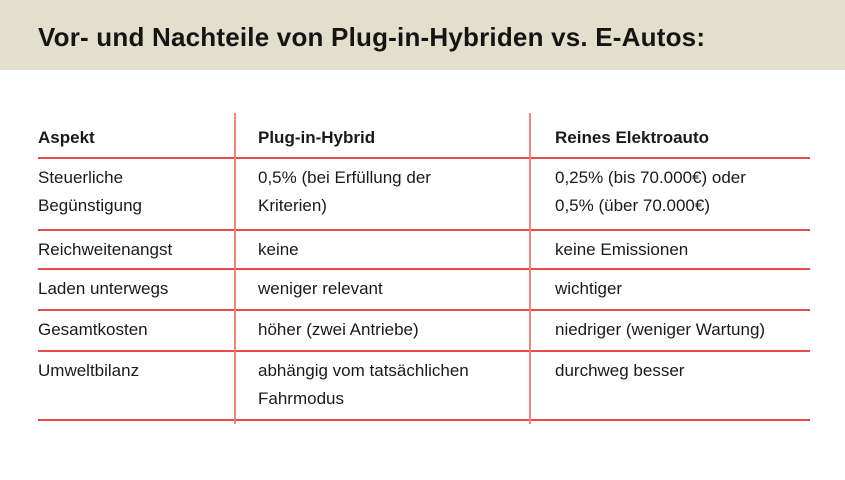 The image size is (845, 480). I want to click on cell-elektroauto: niedriger (weniger Wartung), so click(660, 329).